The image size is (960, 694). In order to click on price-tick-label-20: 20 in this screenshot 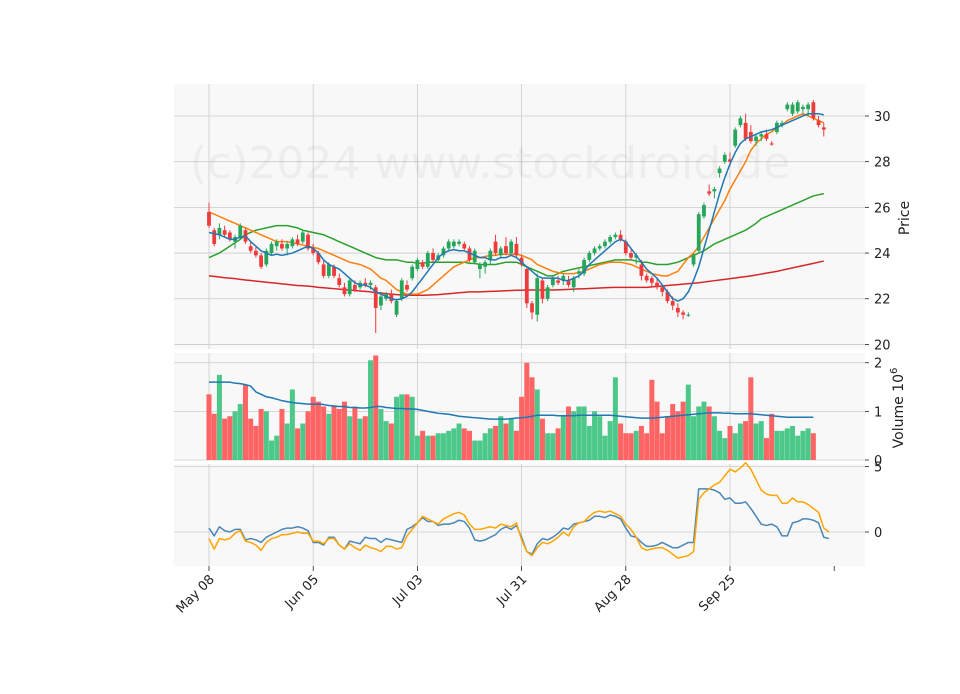, I will do `click(882, 345)`.